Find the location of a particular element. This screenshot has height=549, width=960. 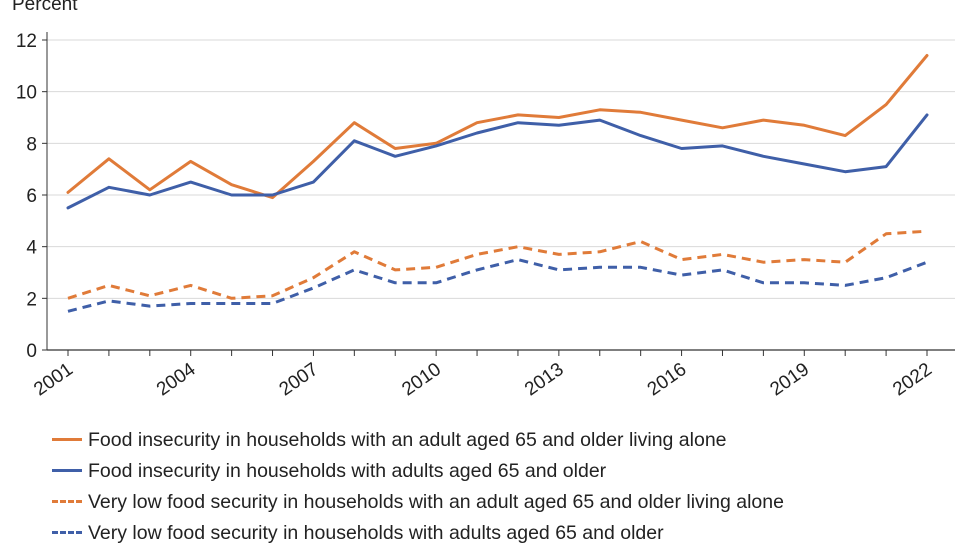

y-tick-label-12: 12 is located at coordinates (26, 41).